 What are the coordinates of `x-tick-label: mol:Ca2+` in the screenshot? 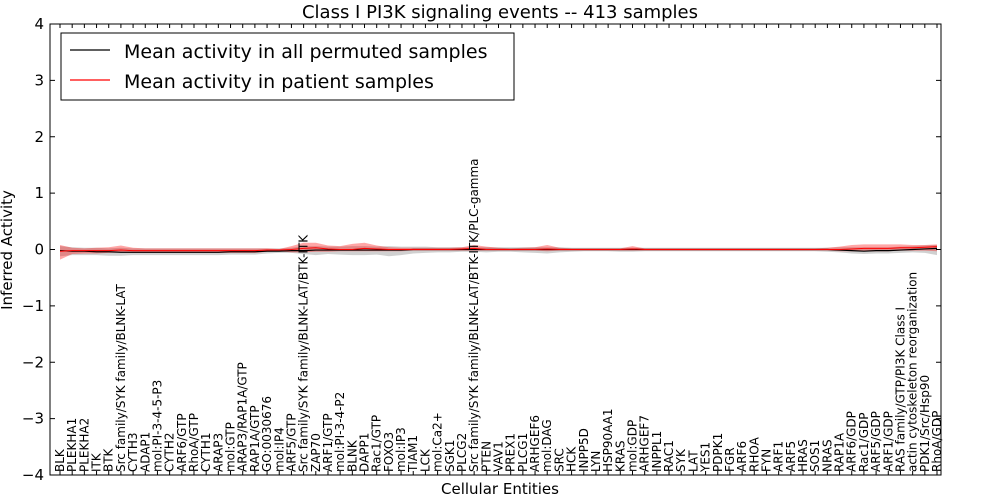 It's located at (438, 442).